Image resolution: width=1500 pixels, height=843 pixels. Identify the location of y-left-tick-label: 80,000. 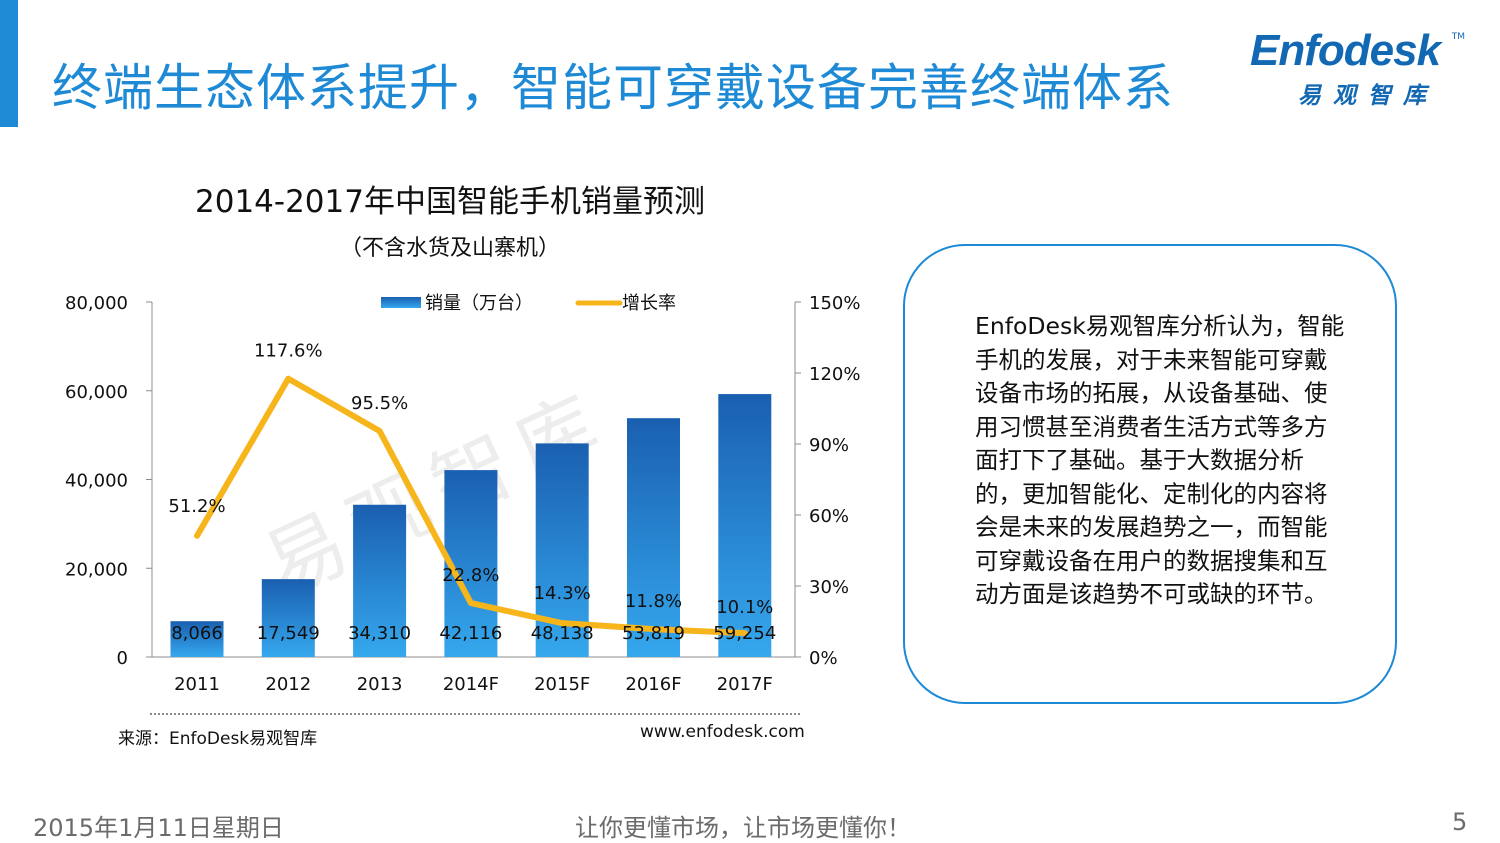
(96, 303).